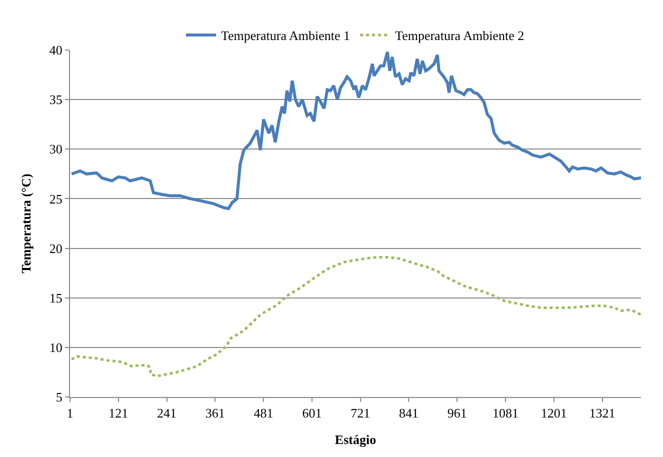  I want to click on legend-label: Temperatura Ambiente 2, so click(459, 36).